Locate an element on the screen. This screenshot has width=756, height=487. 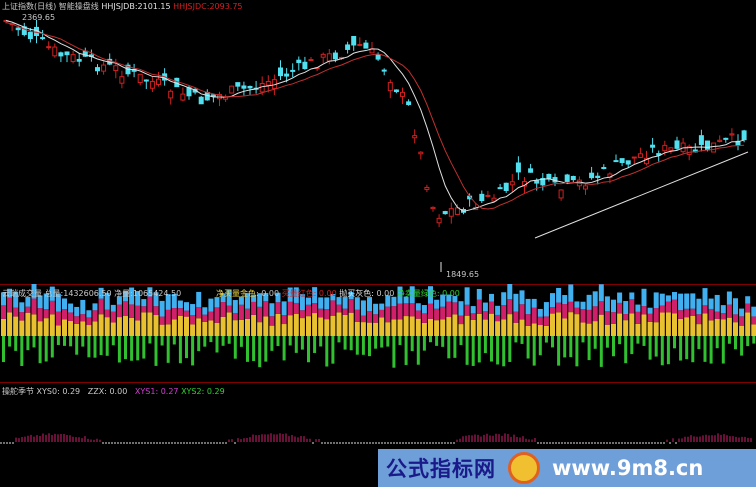
hhjsjdb-value: 2101.15 is located at coordinates (154, 6).